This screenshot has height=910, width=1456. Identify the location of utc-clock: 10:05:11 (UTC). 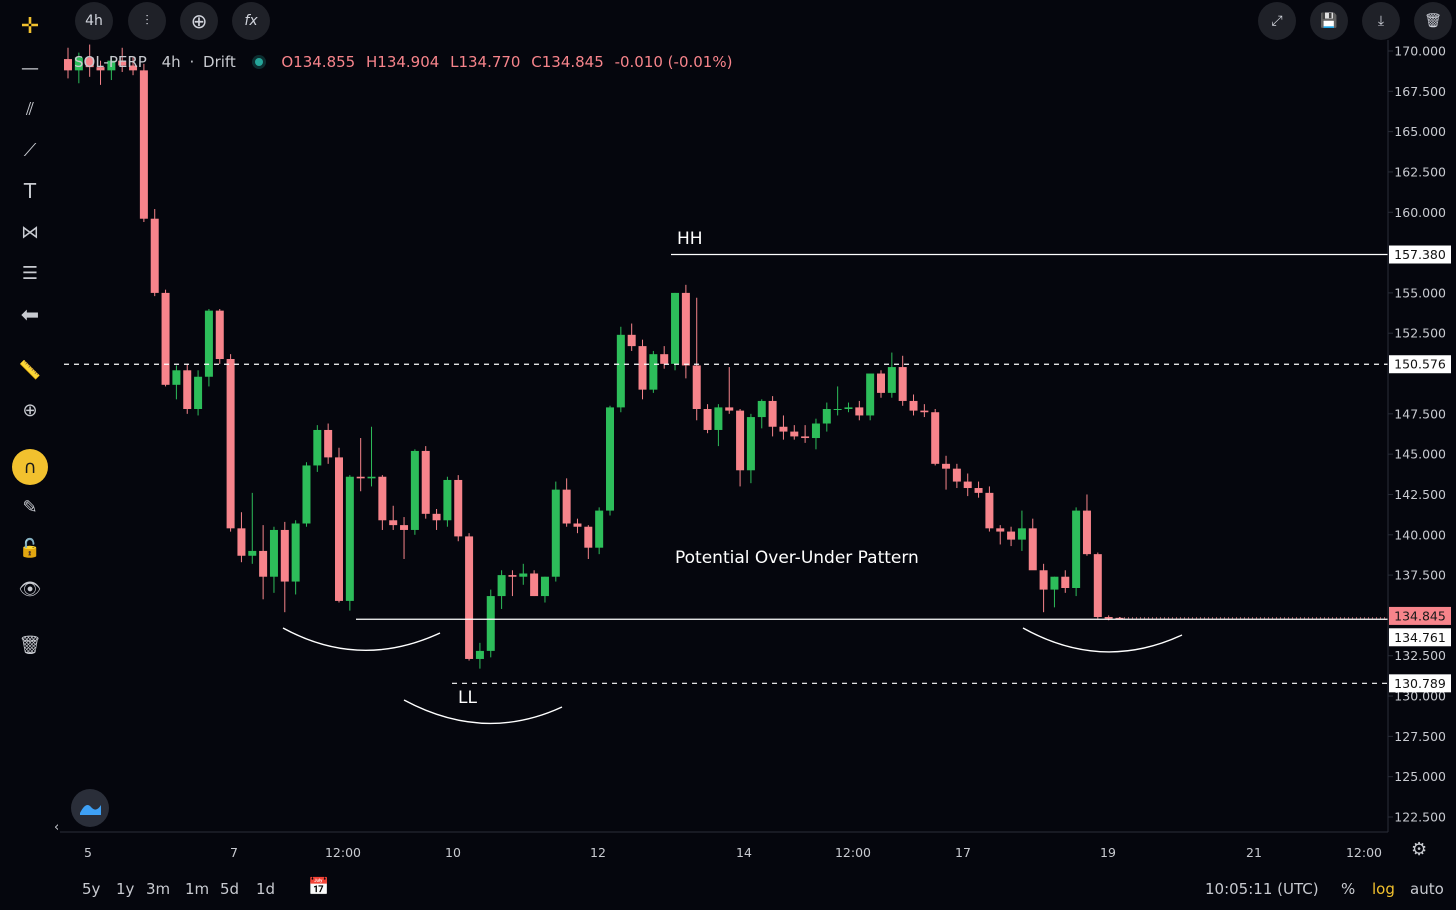
(1262, 889).